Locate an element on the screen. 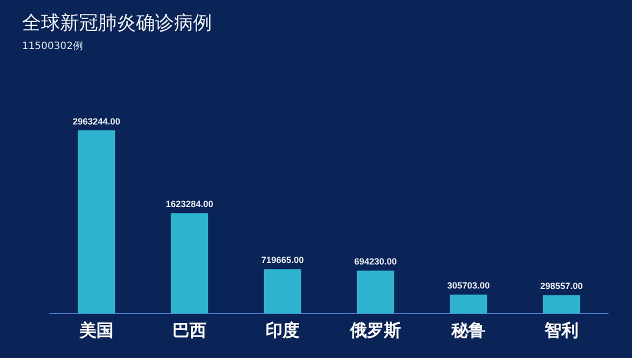  x-tick-label: 美国 is located at coordinates (96, 331).